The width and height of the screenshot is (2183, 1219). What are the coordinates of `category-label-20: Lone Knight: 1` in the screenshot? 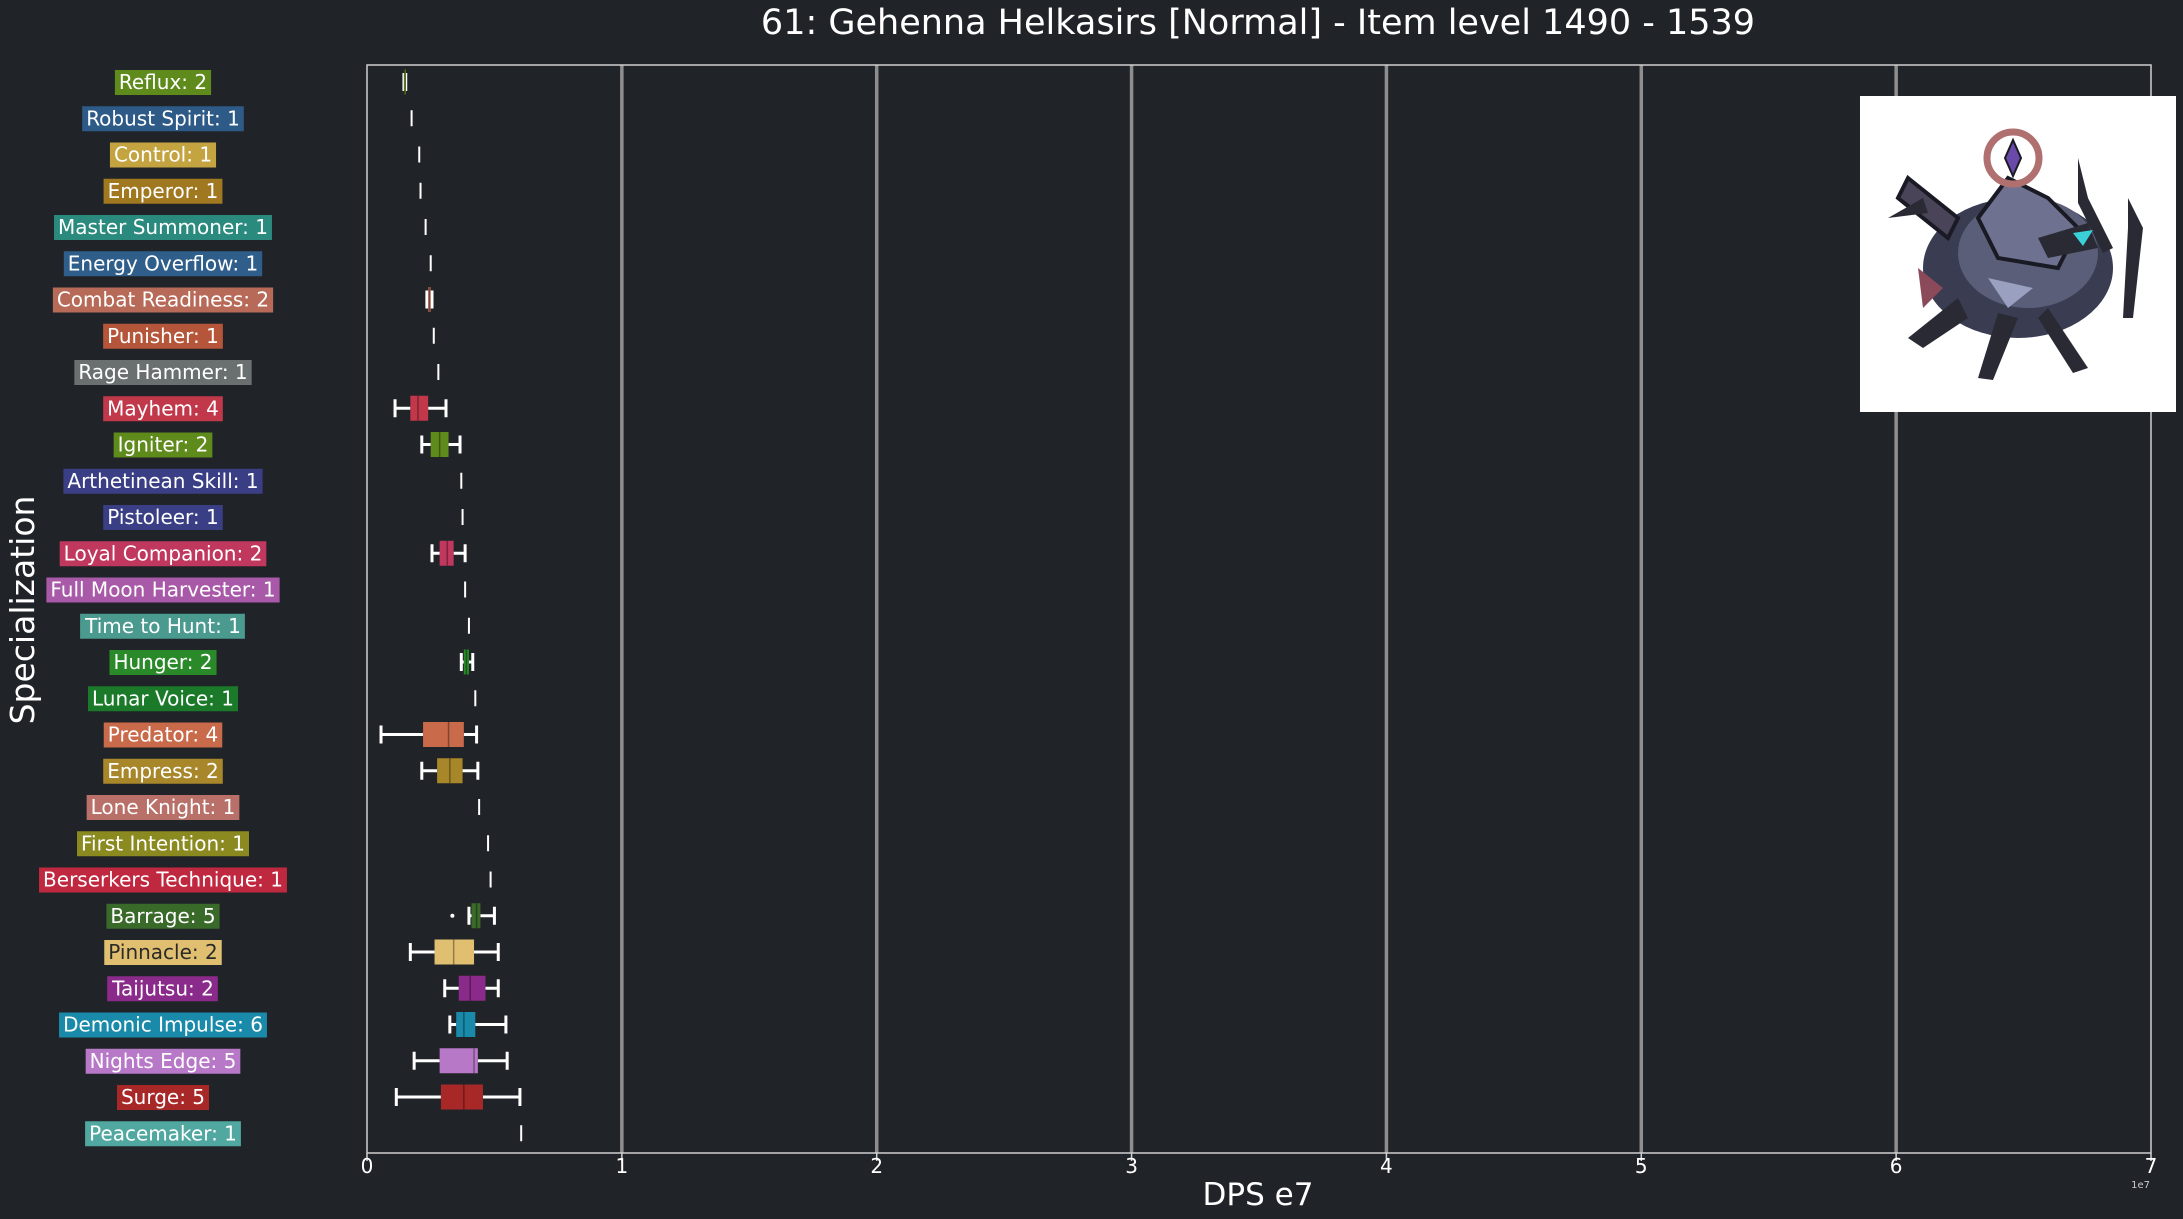 It's located at (163, 807).